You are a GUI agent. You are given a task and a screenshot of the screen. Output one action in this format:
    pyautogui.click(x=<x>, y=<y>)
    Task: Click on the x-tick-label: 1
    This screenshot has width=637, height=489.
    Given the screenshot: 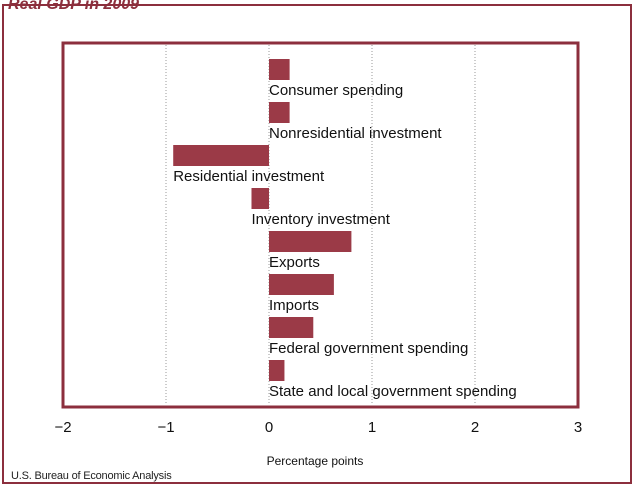 What is the action you would take?
    pyautogui.click(x=372, y=427)
    